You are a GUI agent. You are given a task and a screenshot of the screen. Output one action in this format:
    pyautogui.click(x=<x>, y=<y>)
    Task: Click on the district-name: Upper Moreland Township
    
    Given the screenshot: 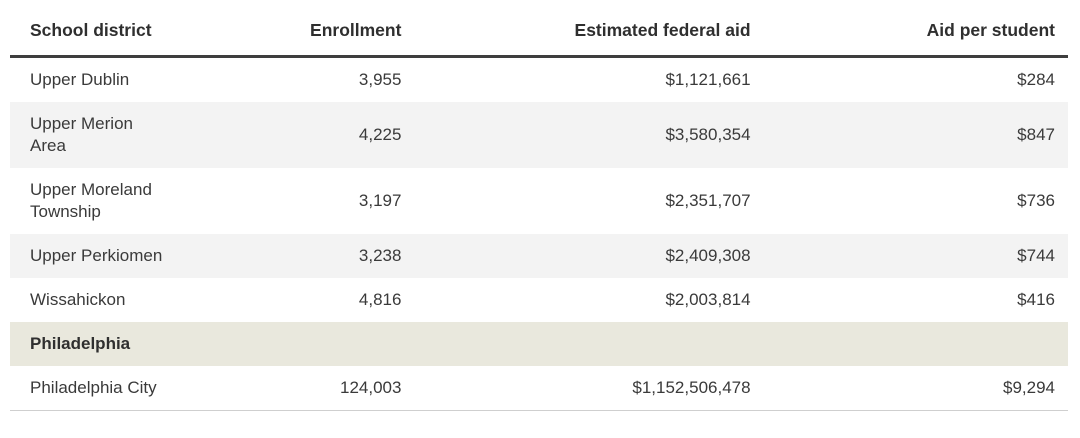 What is the action you would take?
    pyautogui.click(x=91, y=200)
    